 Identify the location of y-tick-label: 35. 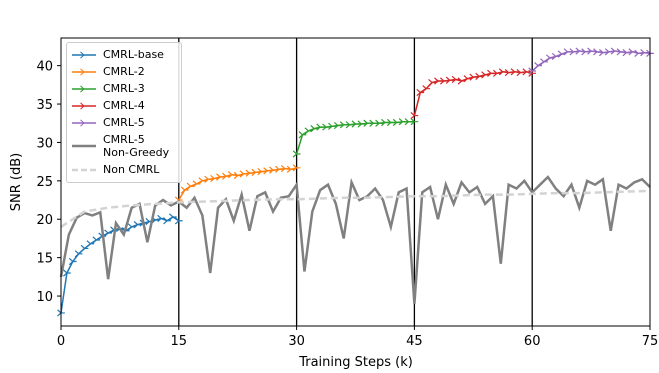
(44, 105).